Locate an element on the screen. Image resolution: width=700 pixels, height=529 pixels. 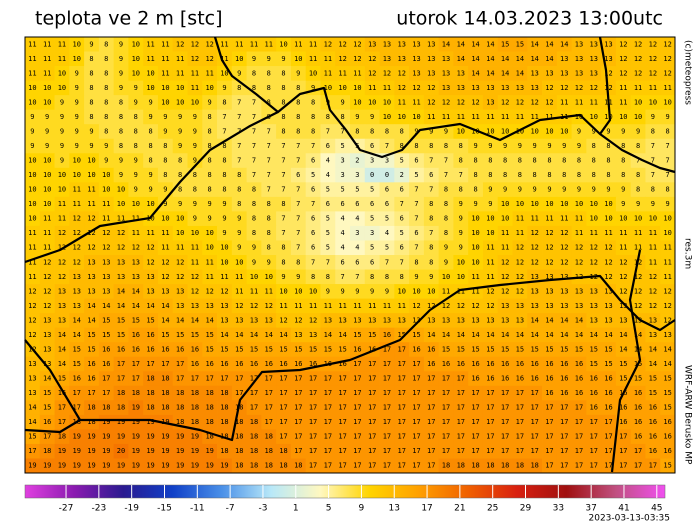
grid-value: 4 is located at coordinates (328, 161).